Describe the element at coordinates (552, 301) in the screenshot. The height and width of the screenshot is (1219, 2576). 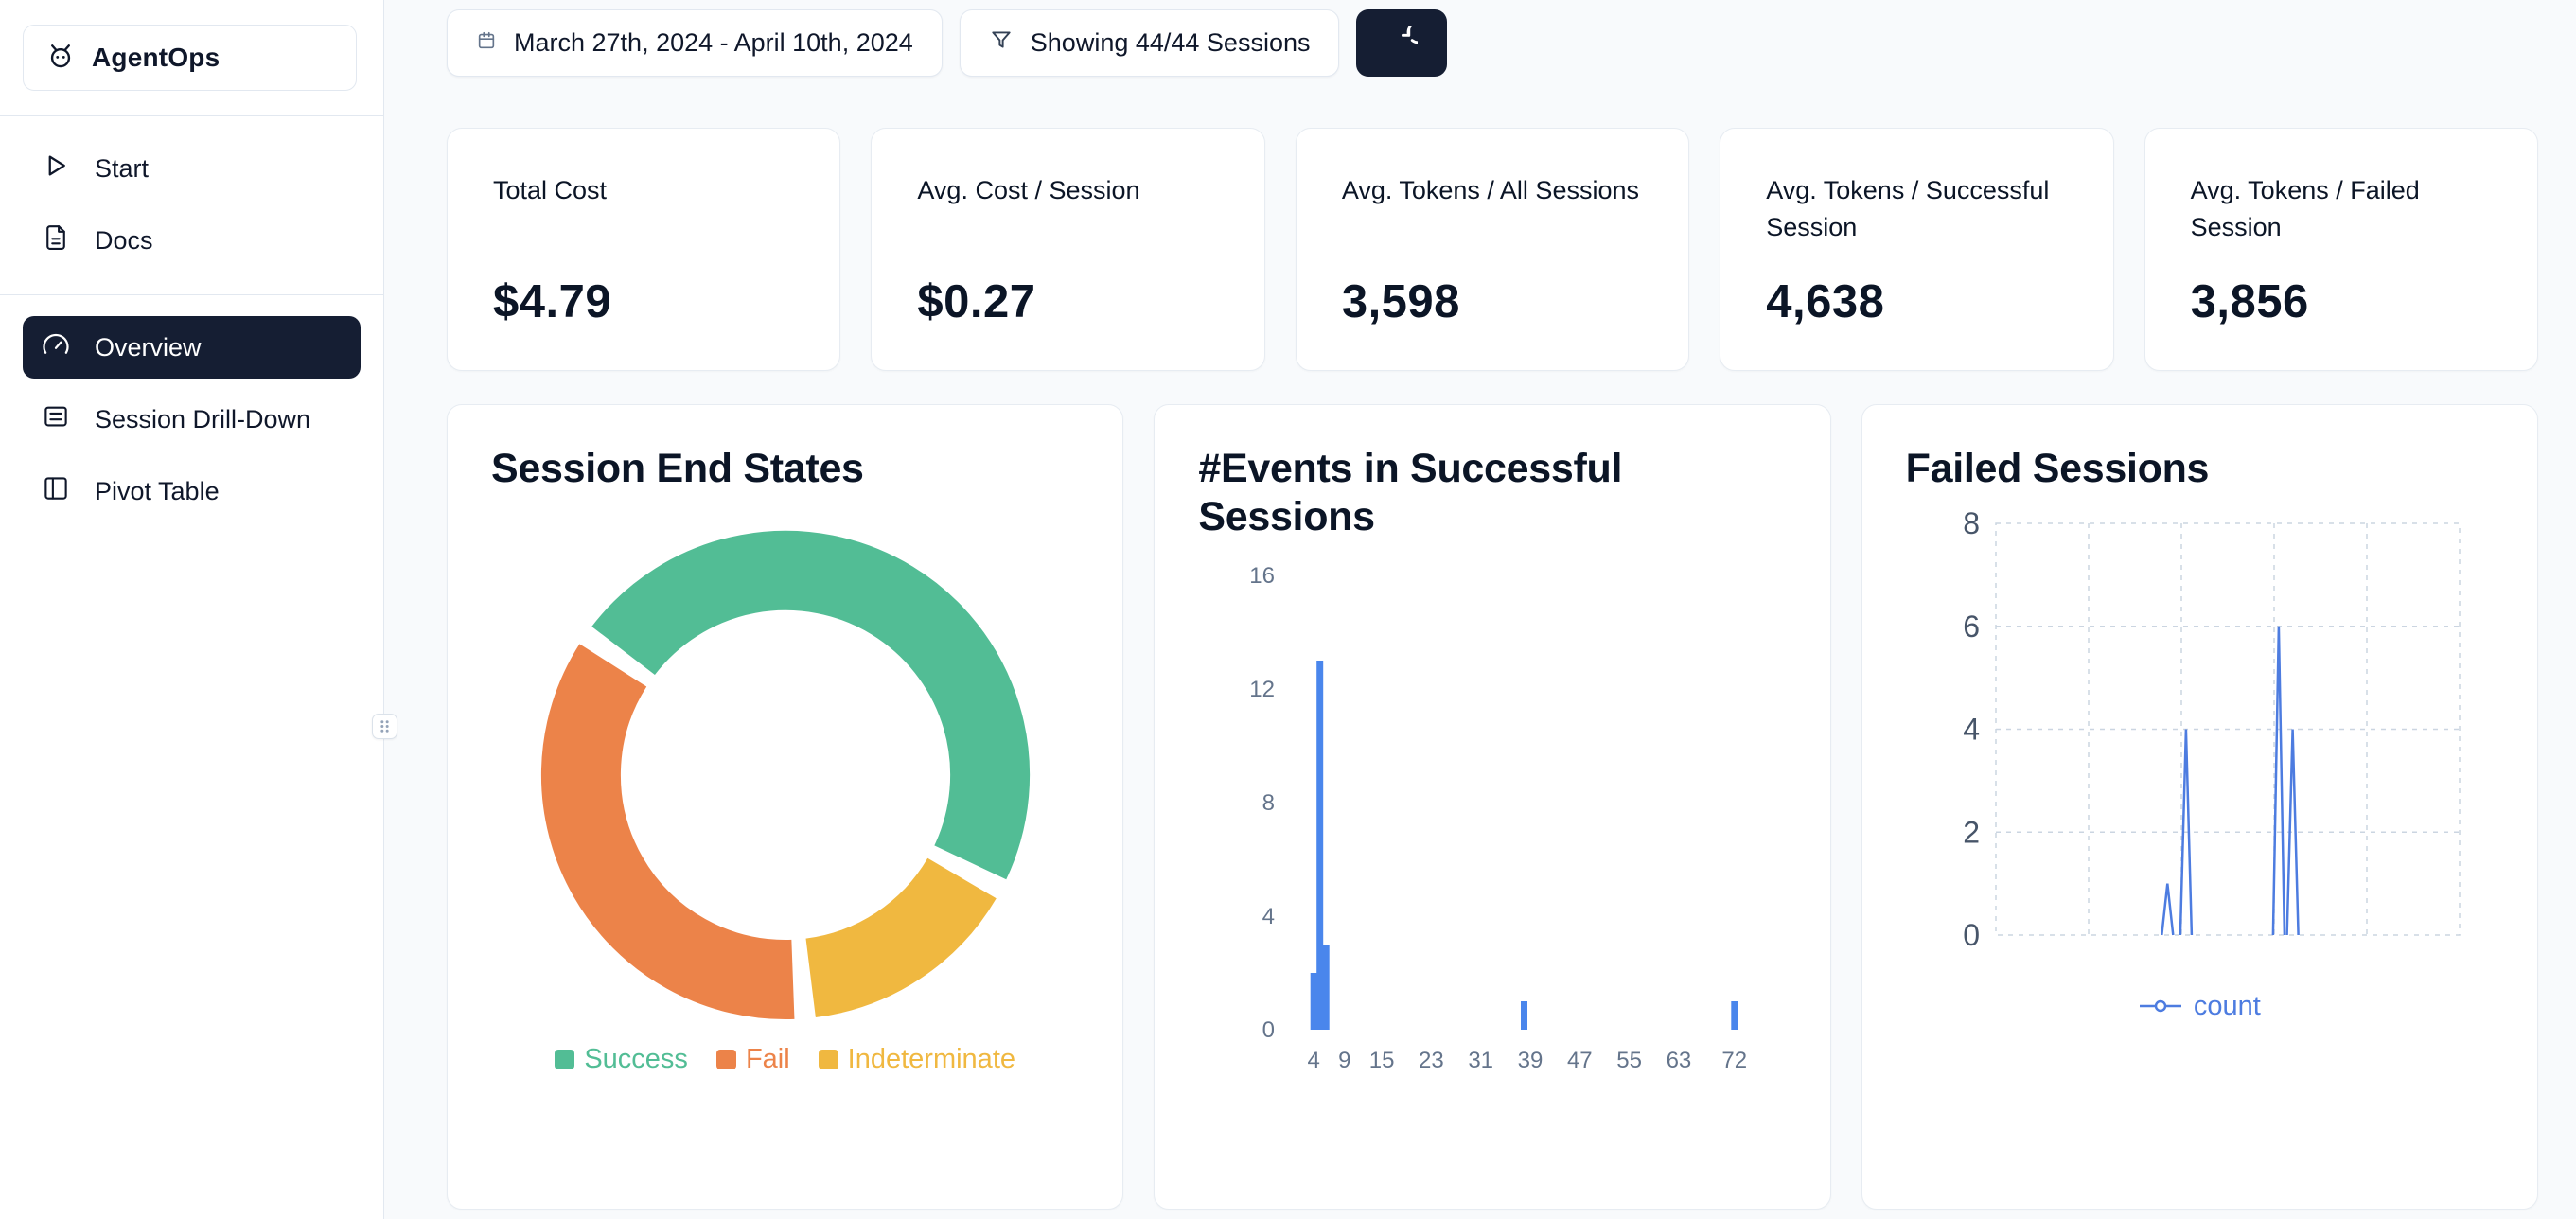
I see `stat-value: $4.79` at that location.